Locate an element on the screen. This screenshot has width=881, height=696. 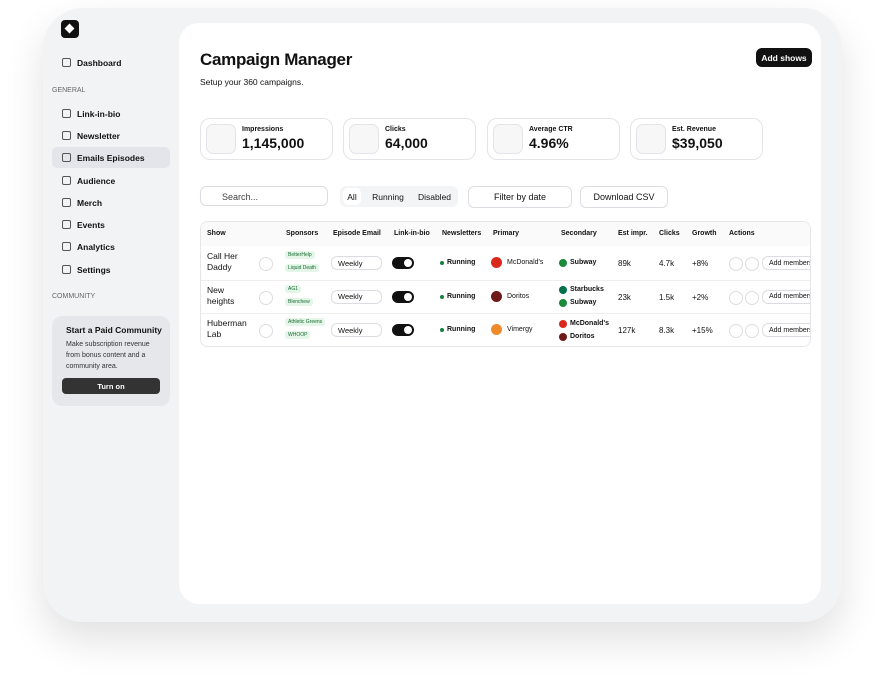
table-header-bg is located at coordinates (505, 234).